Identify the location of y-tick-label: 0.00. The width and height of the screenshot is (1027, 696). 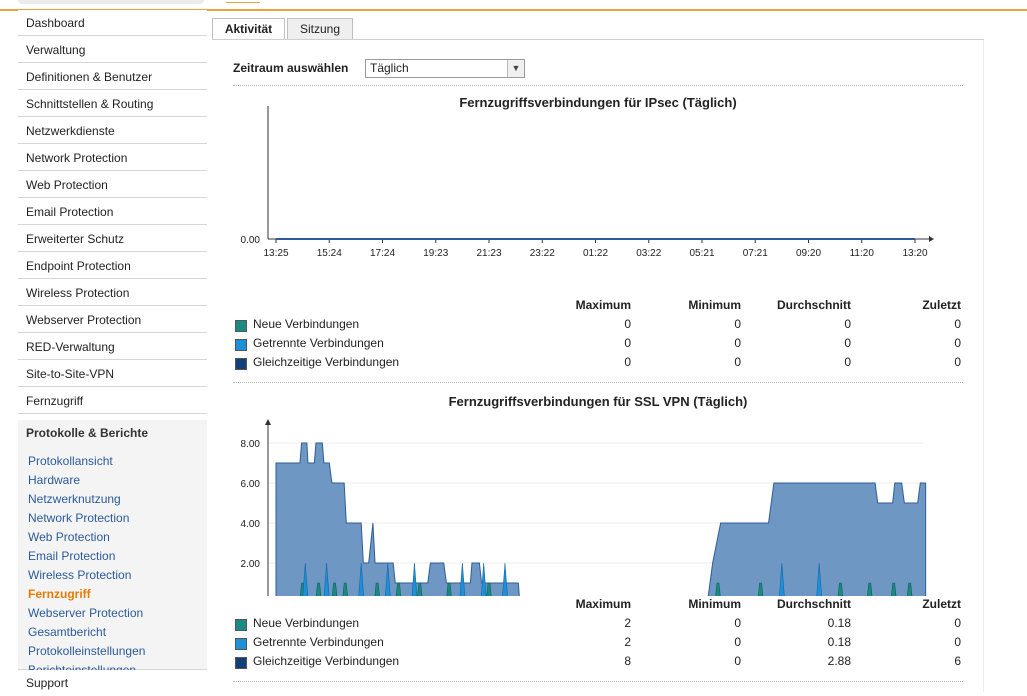
(251, 240).